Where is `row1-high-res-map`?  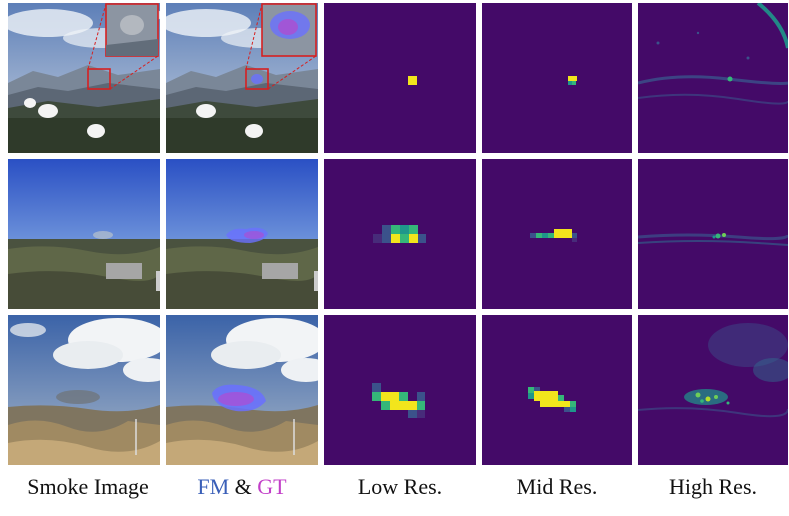
row1-high-res-map is located at coordinates (713, 78).